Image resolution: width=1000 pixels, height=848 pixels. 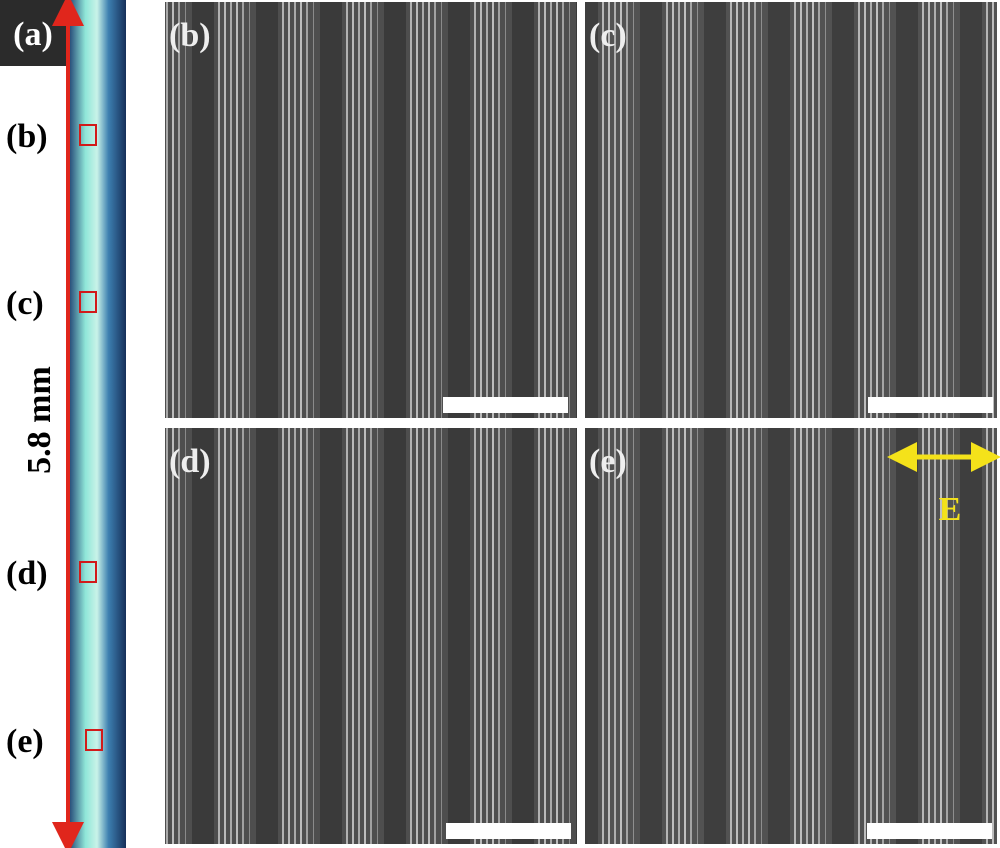 What do you see at coordinates (608, 461) in the screenshot?
I see `panel-label: (e)` at bounding box center [608, 461].